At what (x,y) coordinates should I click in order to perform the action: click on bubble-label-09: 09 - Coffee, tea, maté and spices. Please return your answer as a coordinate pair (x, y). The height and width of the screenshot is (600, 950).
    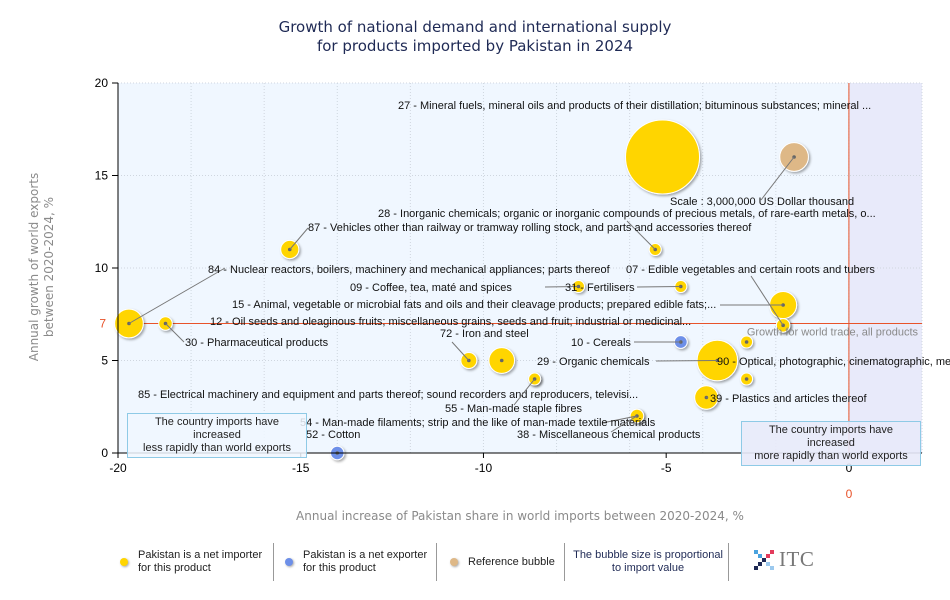
    Looking at the image, I should click on (431, 288).